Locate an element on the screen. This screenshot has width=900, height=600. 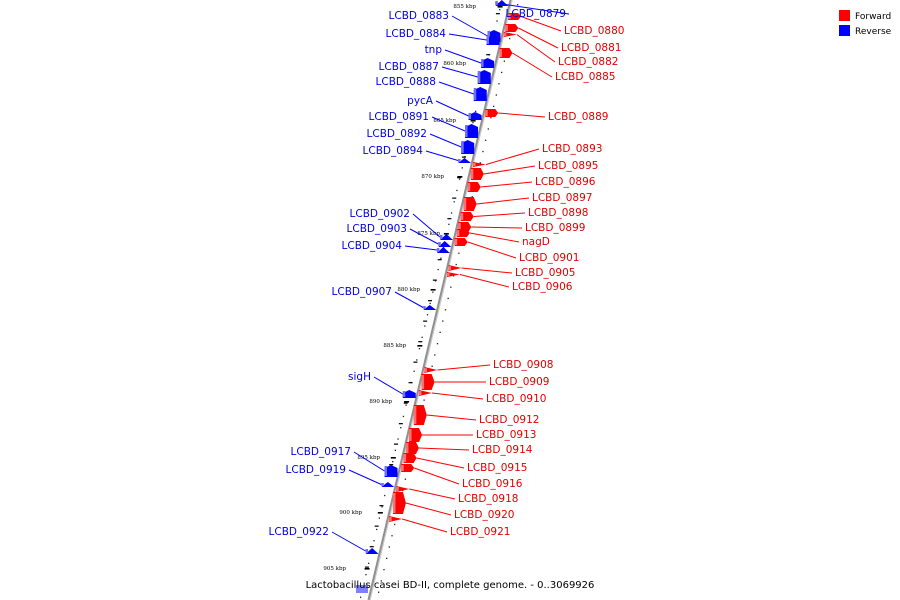
gene-label-lcbd-0905: LCBD_0905 is located at coordinates (545, 273).